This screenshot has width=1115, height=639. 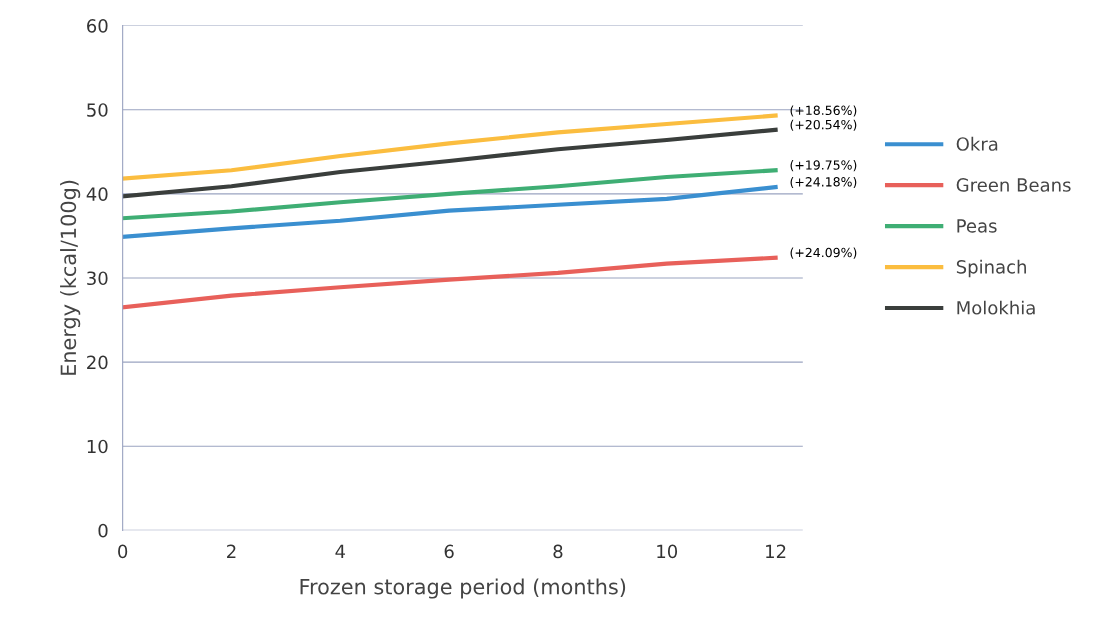 I want to click on y-tick-label: 40, so click(x=97, y=194).